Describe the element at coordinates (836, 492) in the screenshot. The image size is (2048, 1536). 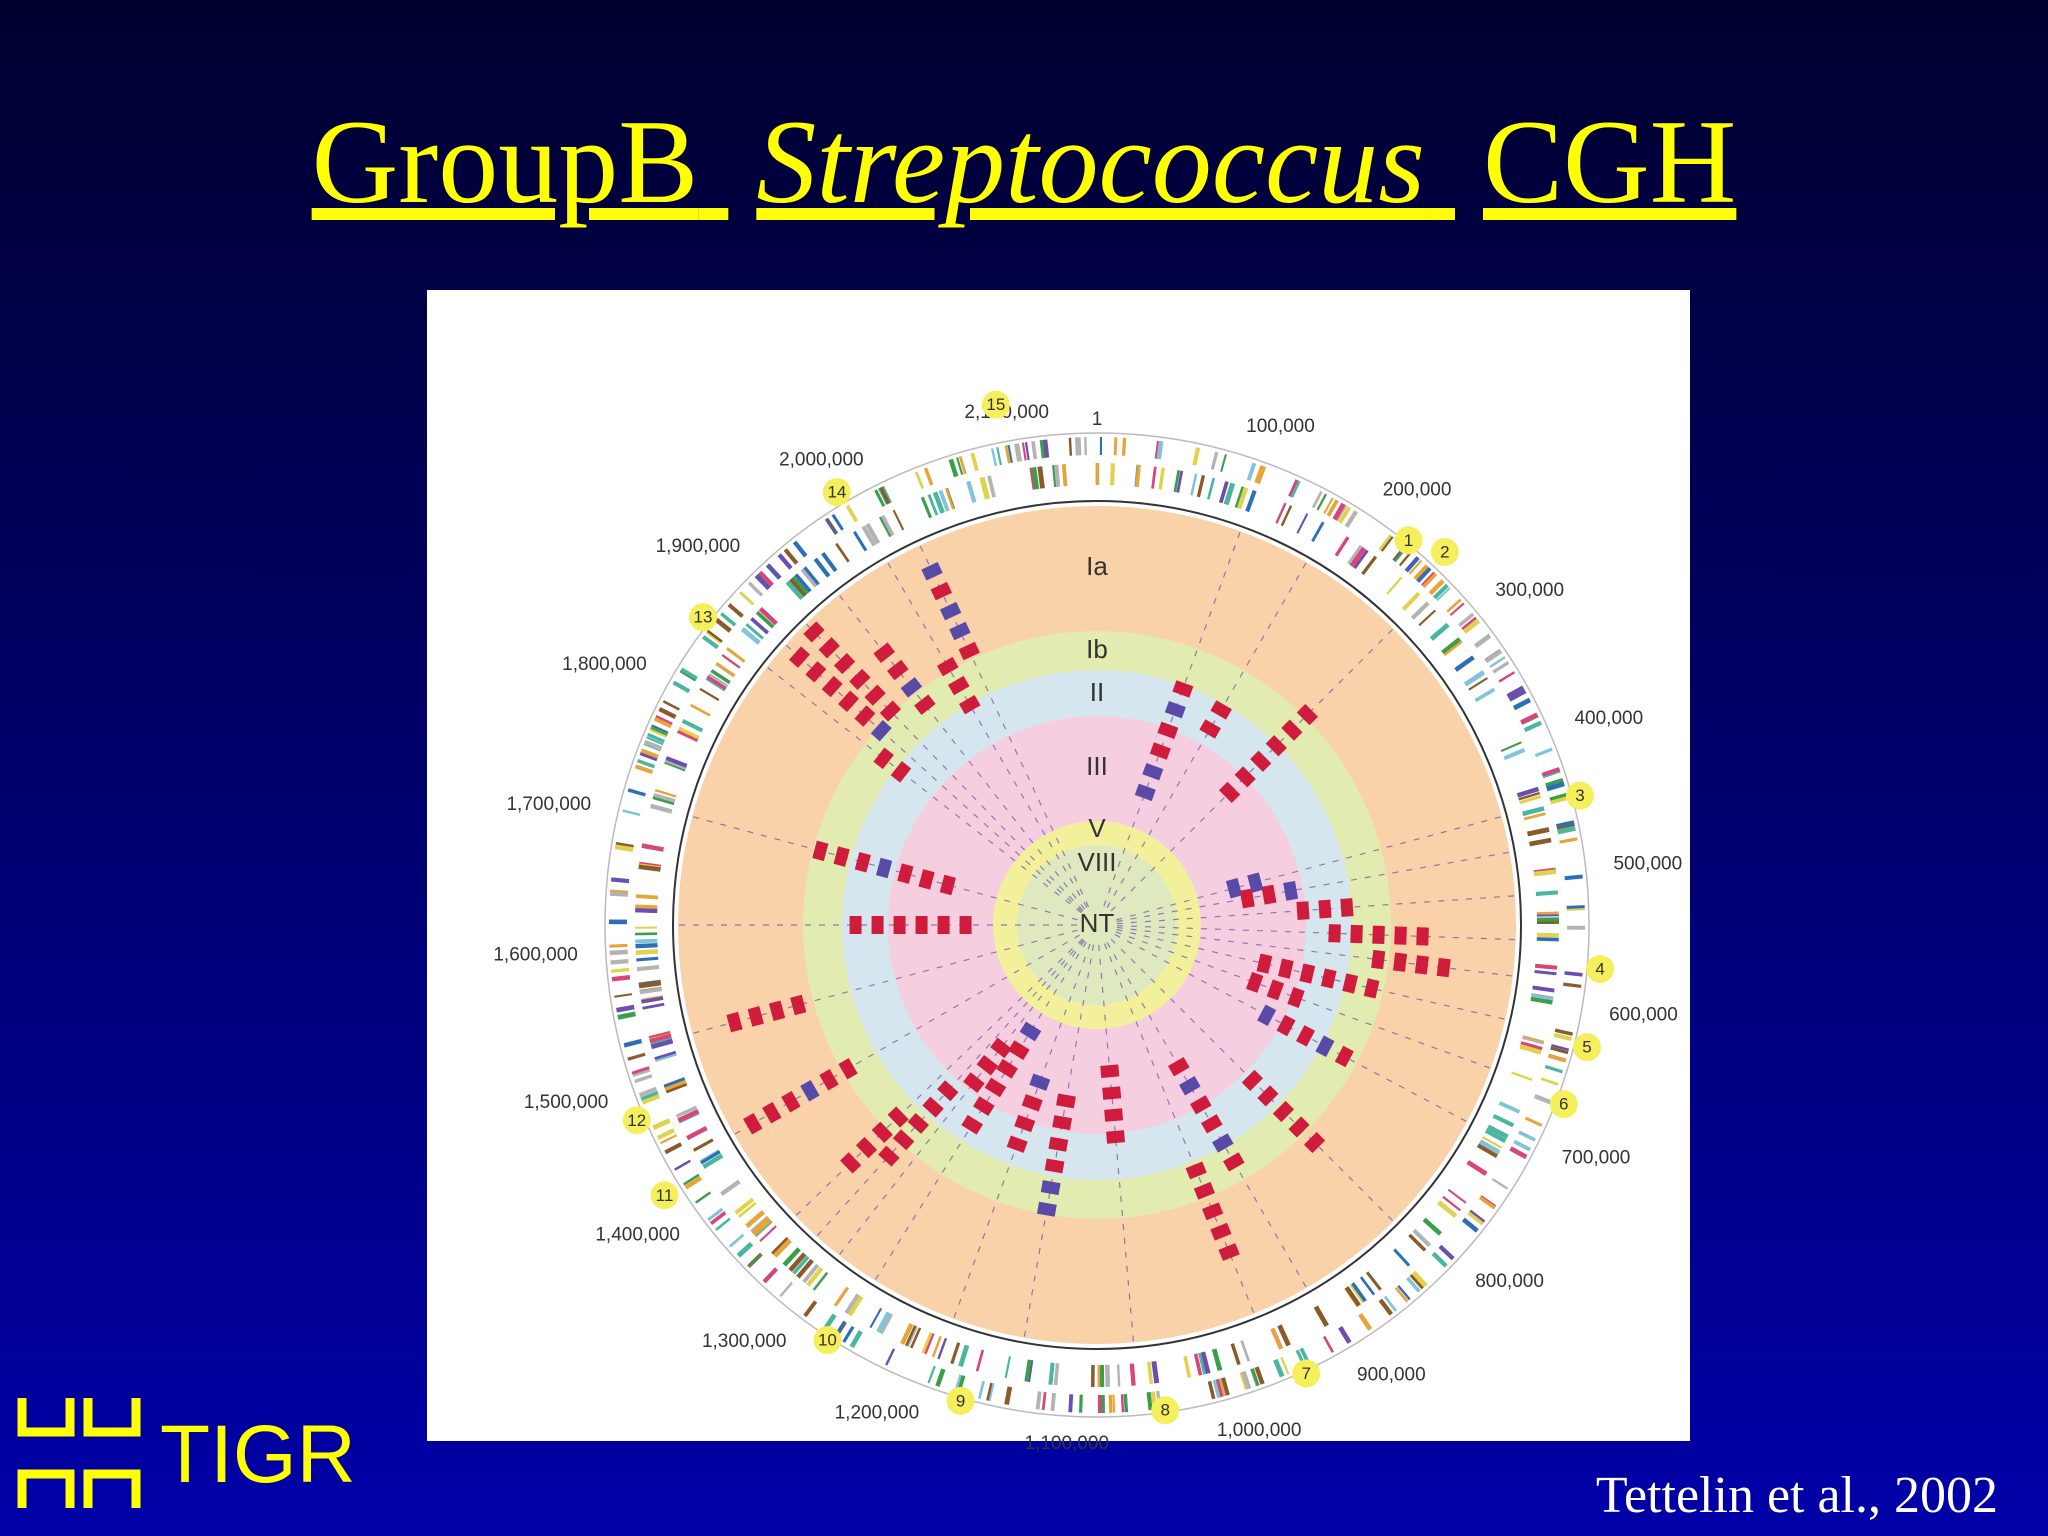
I see `region-number: 14` at that location.